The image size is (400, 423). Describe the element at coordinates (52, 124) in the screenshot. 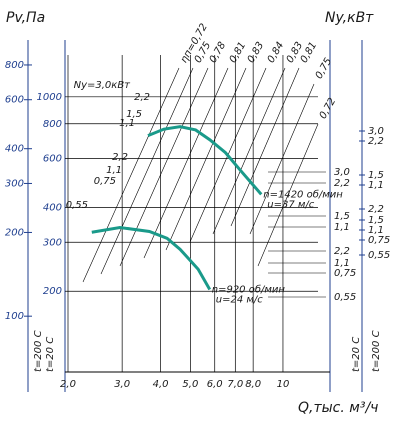

I see `y-tick-label: 800` at that location.